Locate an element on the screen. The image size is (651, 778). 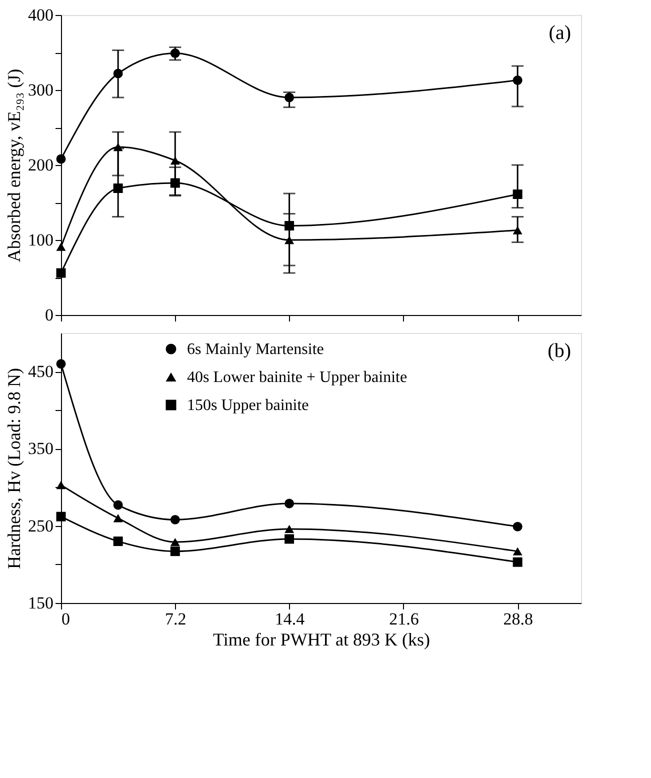
y-tick-label: 150 is located at coordinates (41, 603).